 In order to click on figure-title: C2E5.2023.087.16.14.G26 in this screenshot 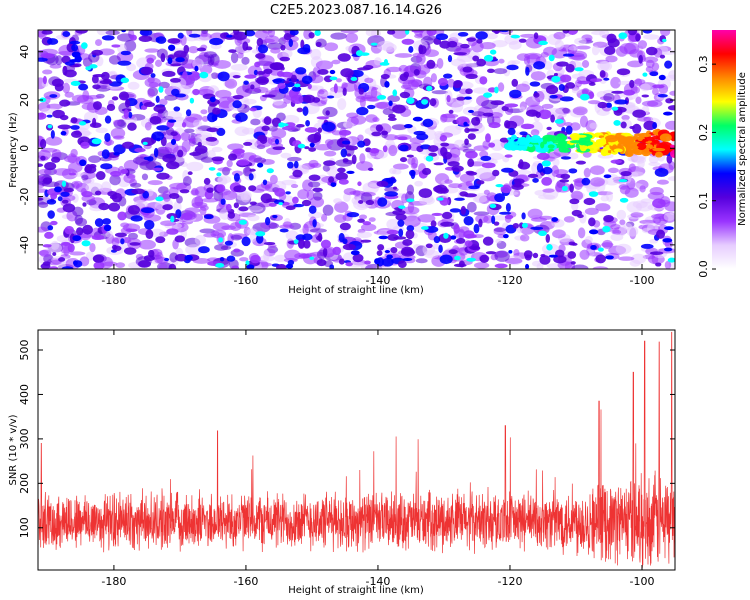, I will do `click(356, 10)`.